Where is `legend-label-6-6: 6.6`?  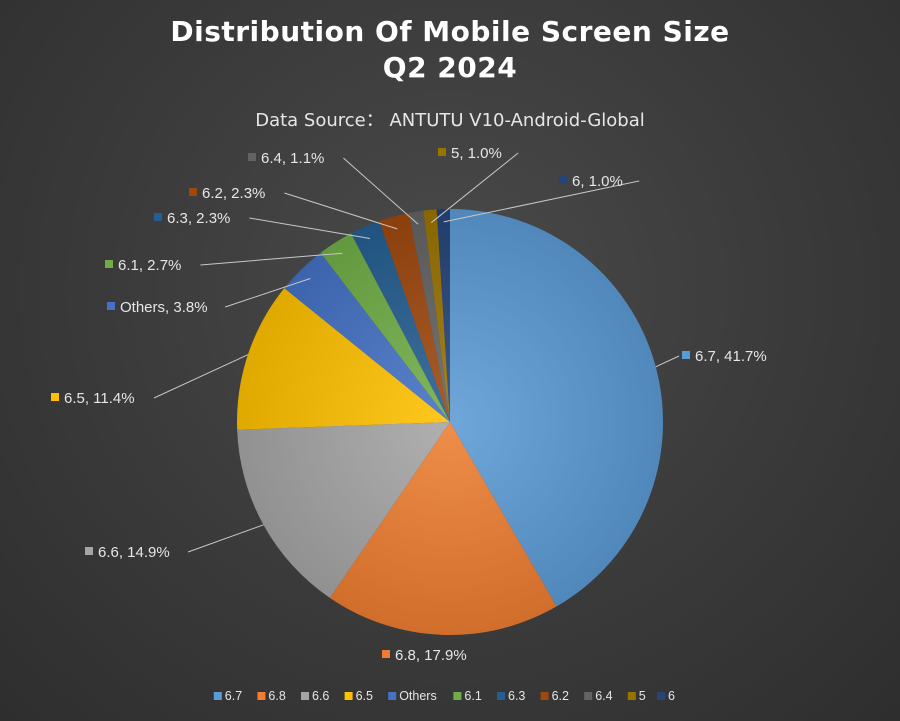
legend-label-6-6: 6.6 is located at coordinates (320, 696).